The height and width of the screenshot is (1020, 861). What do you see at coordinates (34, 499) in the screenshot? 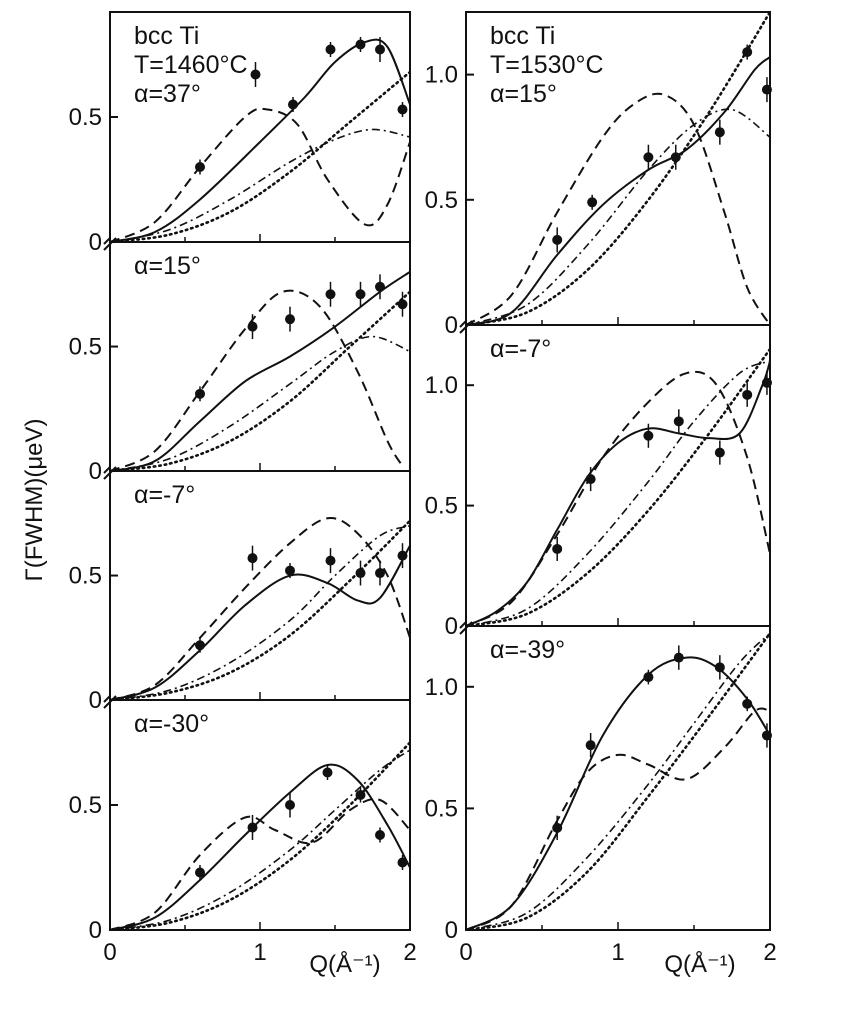
I see `y-axis-title: Γ(FWHM)(μeV)` at bounding box center [34, 499].